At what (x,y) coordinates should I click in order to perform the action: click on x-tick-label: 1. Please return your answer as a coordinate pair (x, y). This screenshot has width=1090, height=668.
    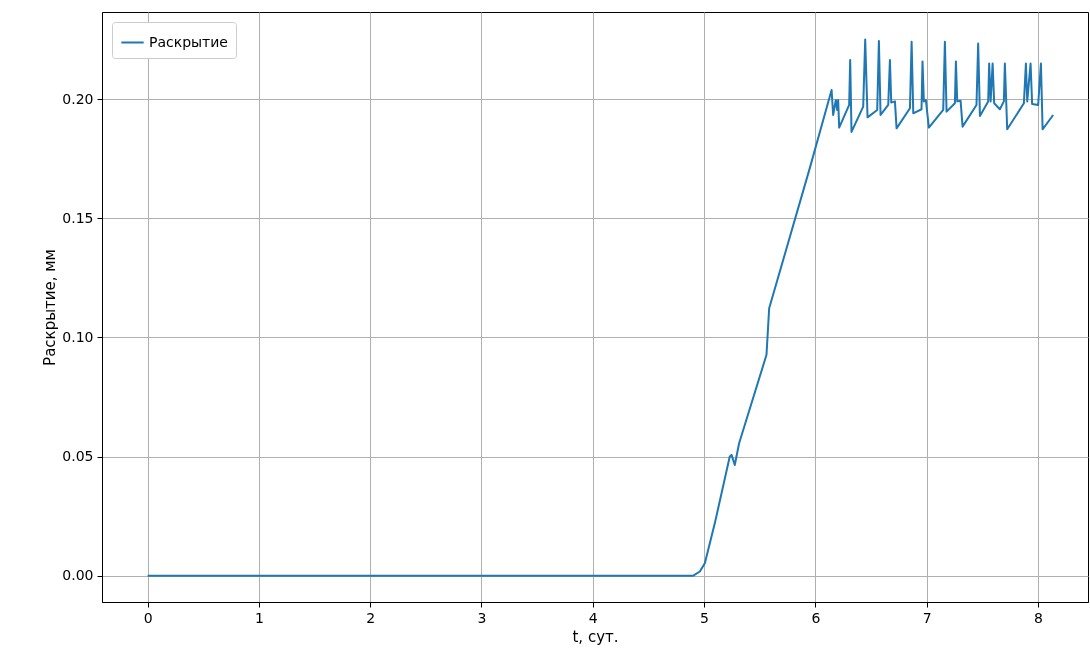
    Looking at the image, I should click on (259, 617).